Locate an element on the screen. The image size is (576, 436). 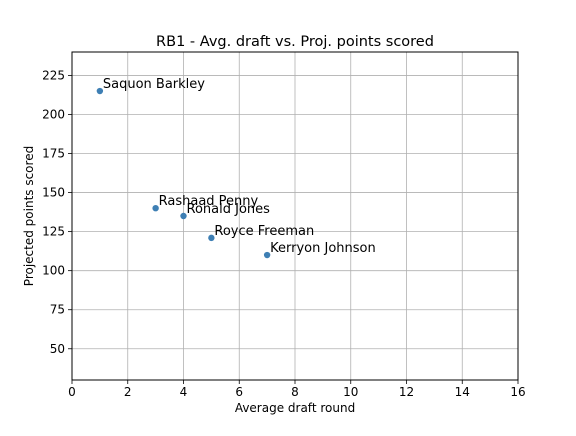
y-tick-label: 100 is located at coordinates (53, 271).